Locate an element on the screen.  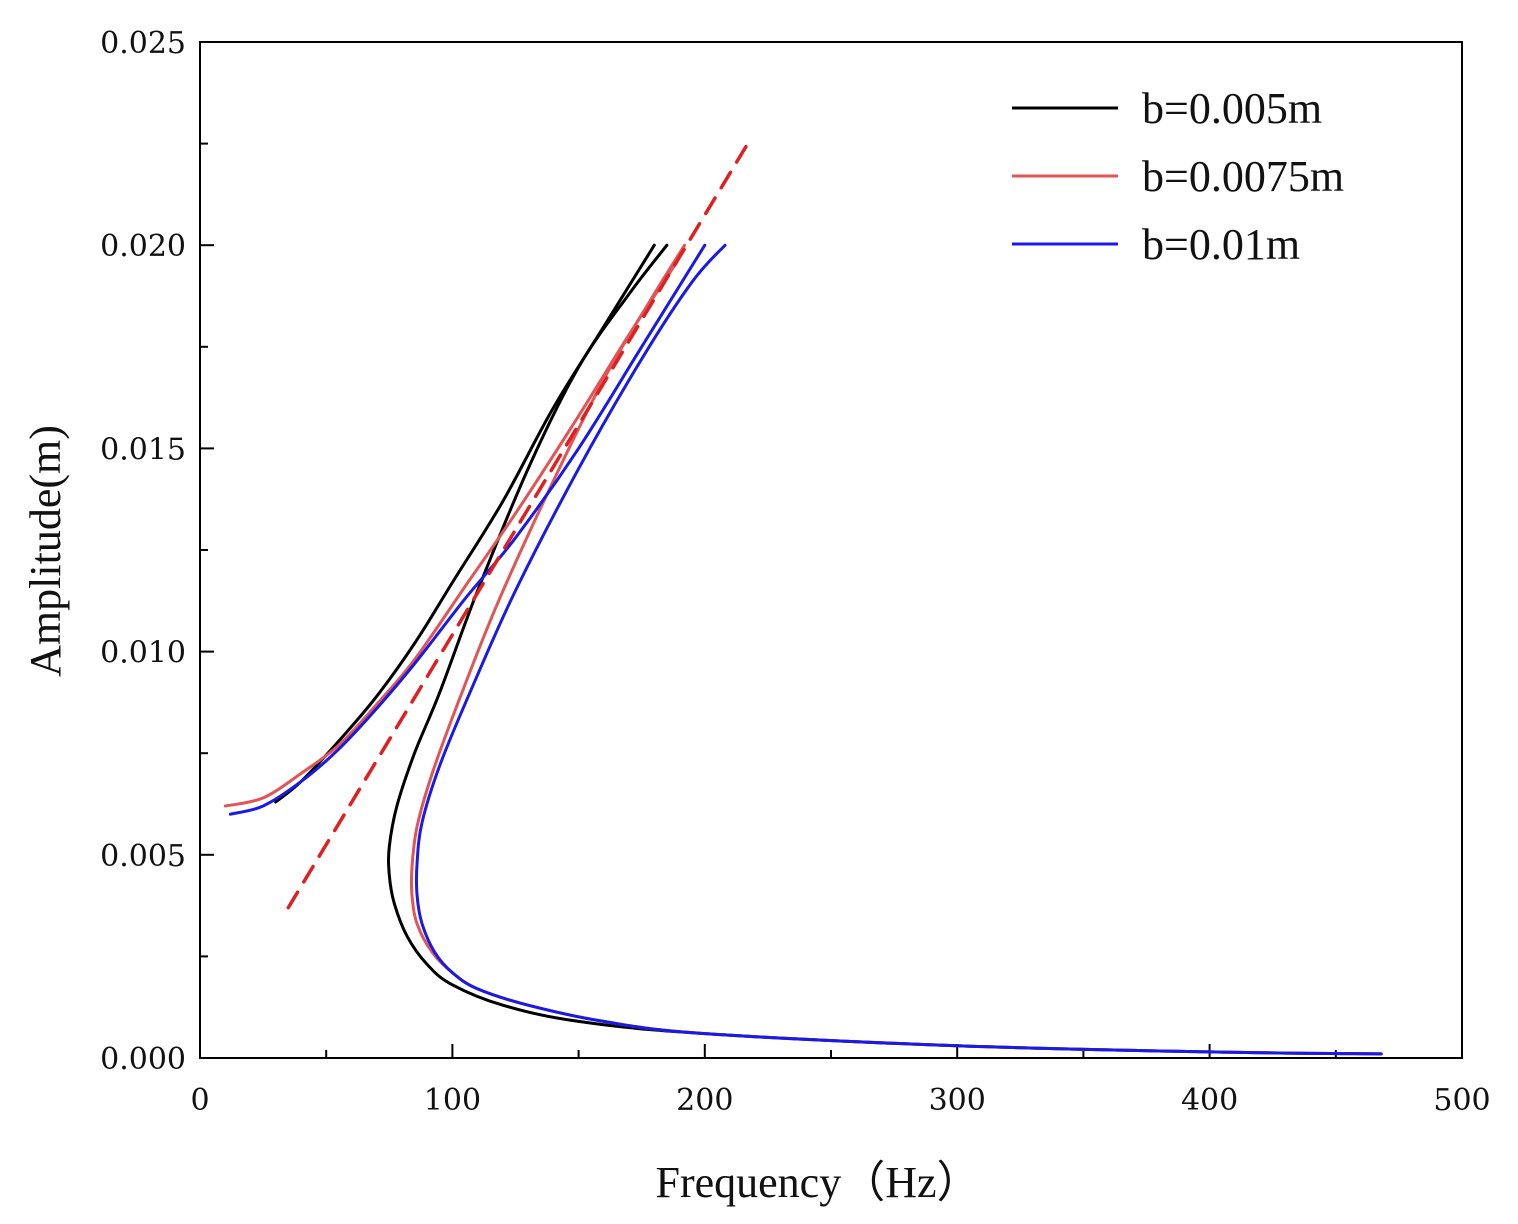
y-axis-title: Amplitude(m) is located at coordinates (45, 551).